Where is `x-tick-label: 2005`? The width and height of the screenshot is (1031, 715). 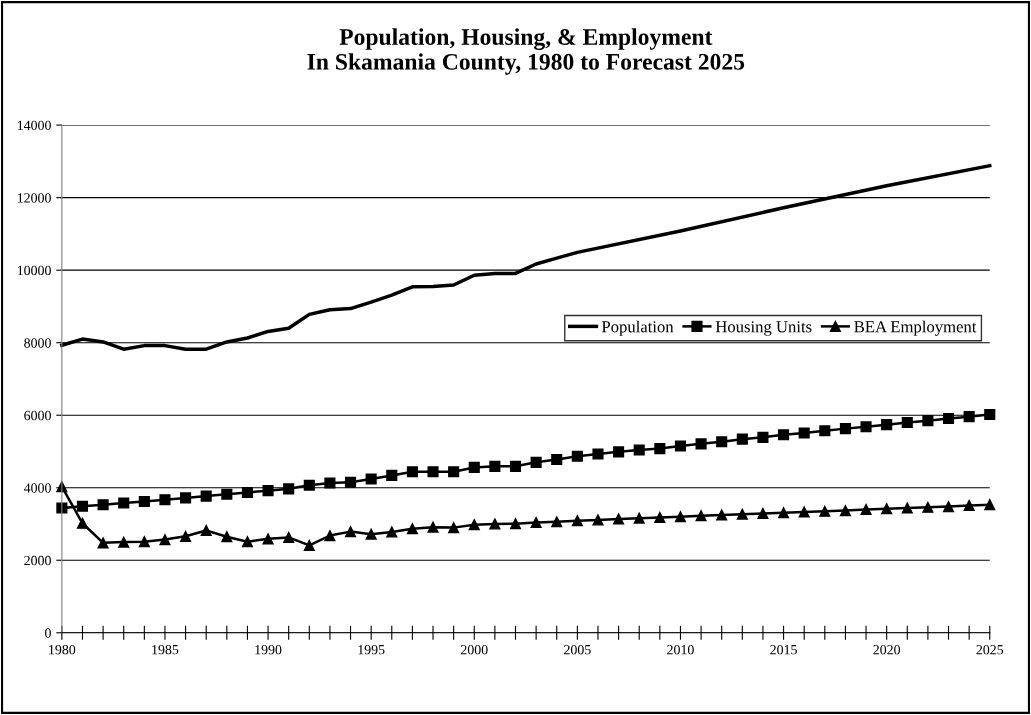
x-tick-label: 2005 is located at coordinates (577, 649).